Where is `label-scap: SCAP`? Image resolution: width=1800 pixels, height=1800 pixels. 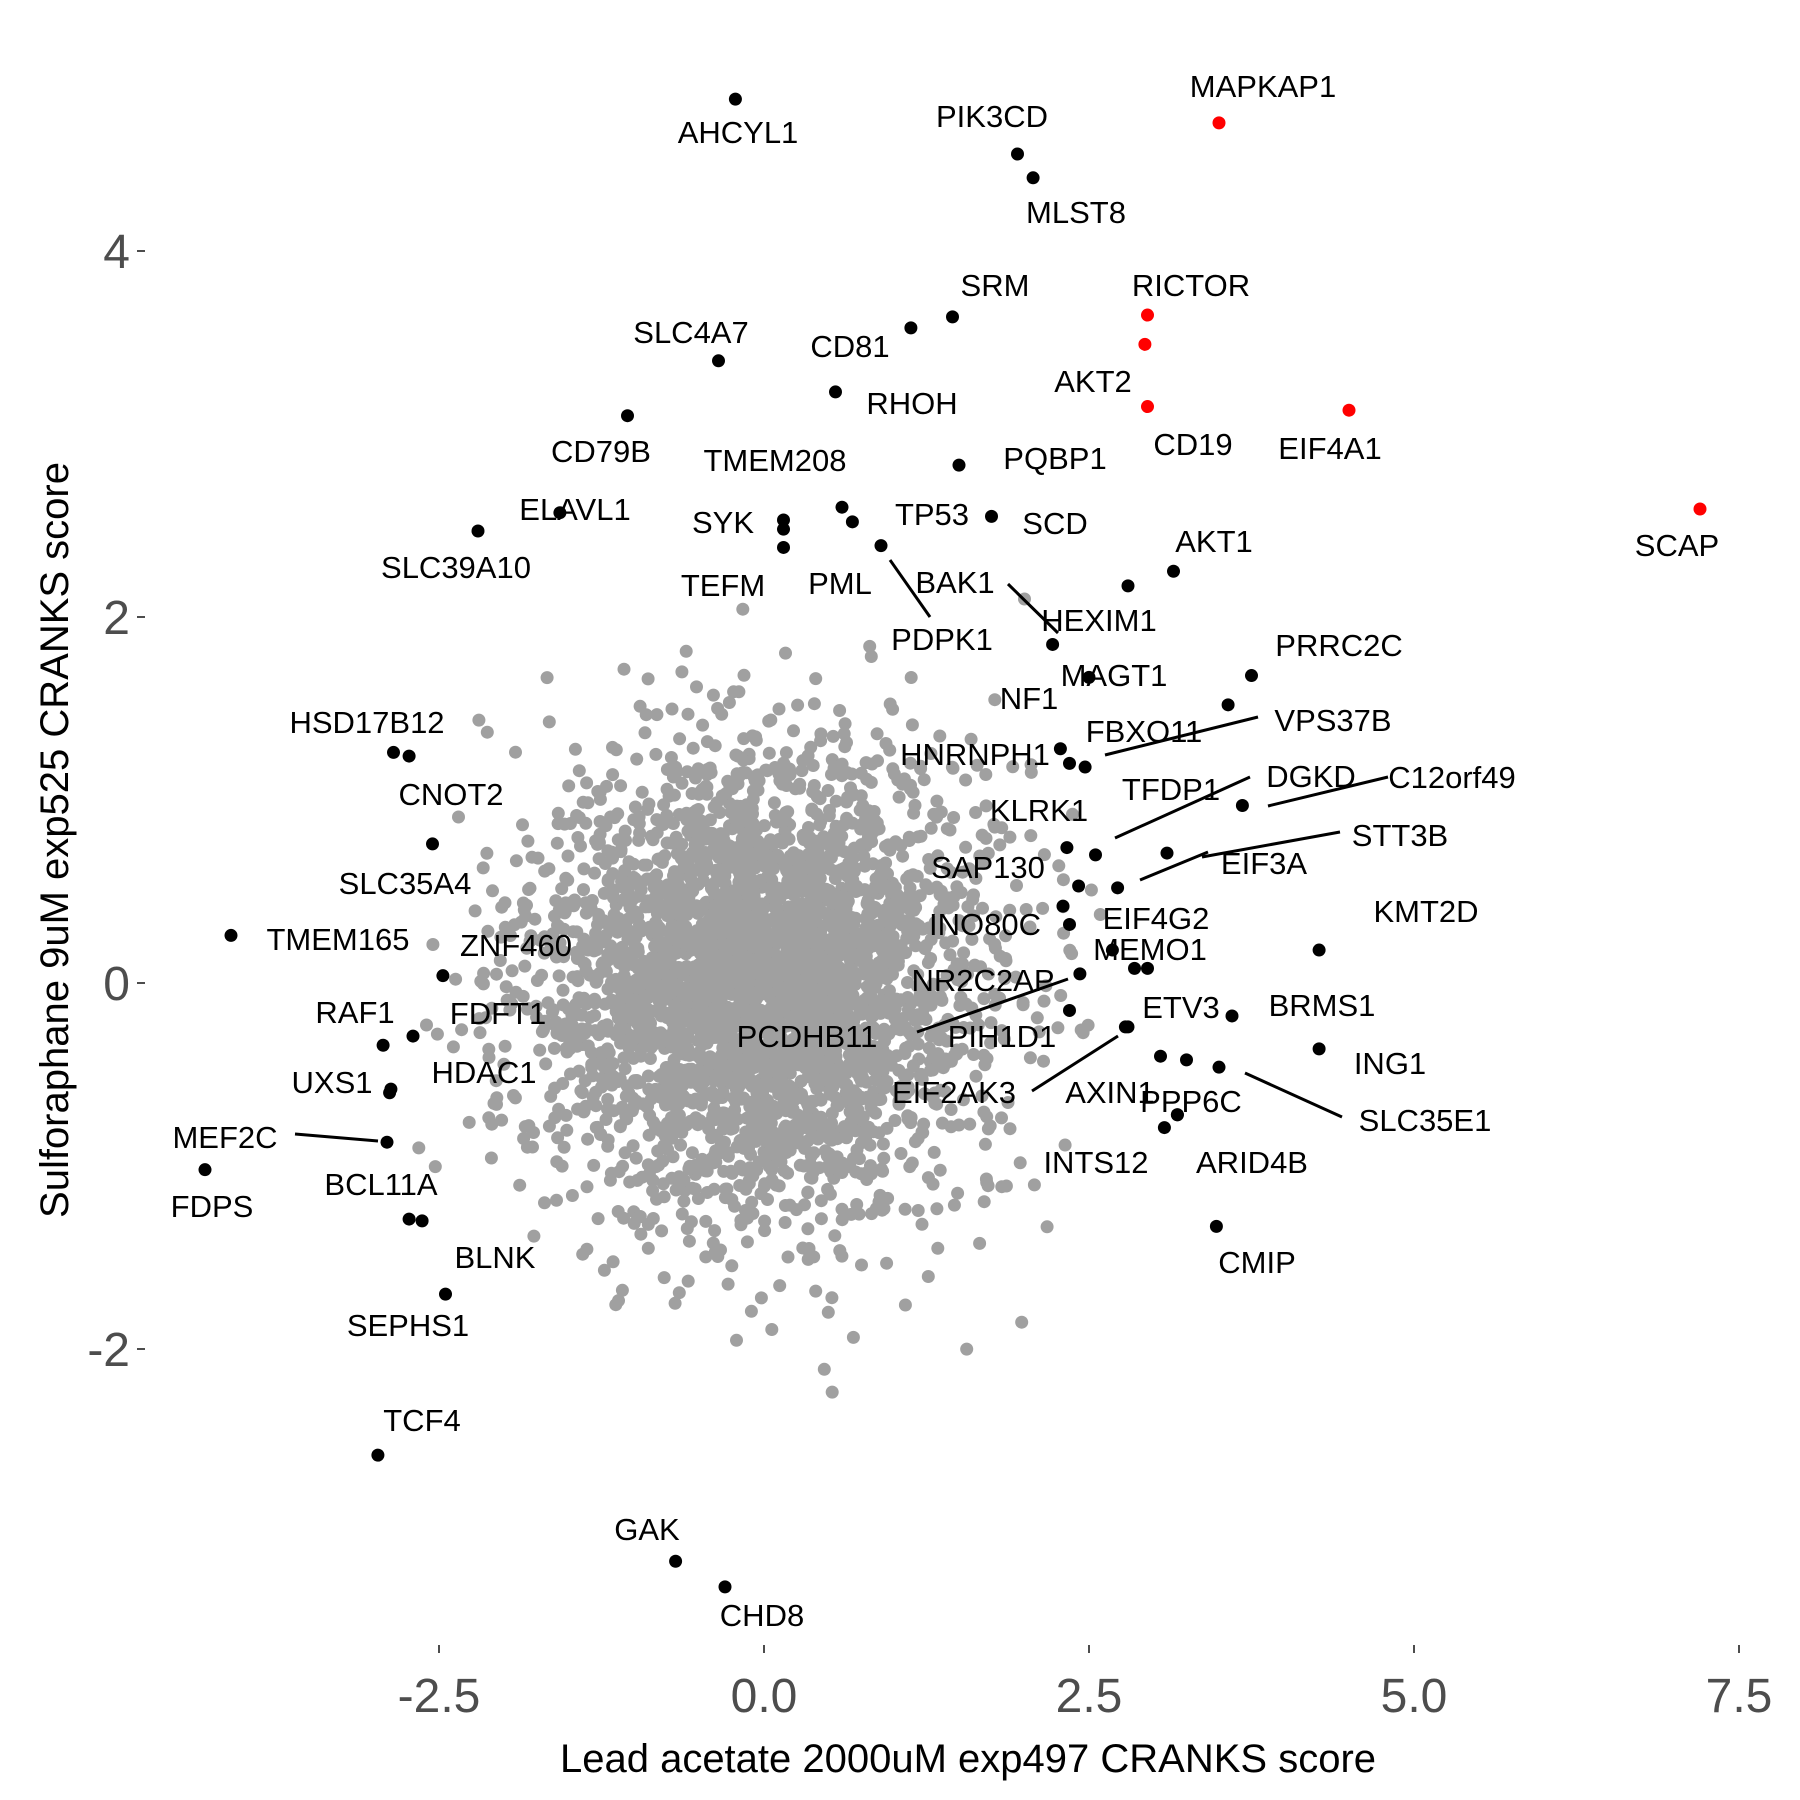
label-scap: SCAP is located at coordinates (1677, 545).